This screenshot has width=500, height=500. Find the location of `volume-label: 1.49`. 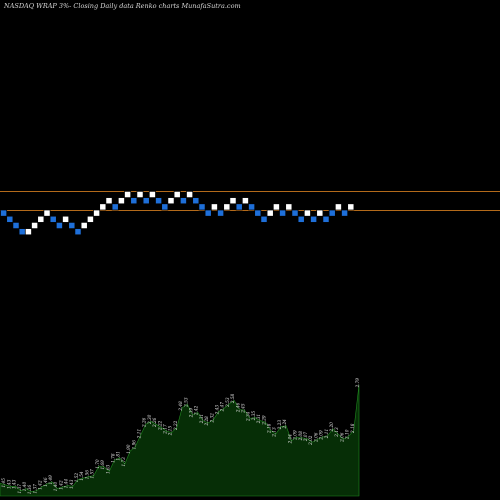

volume-label: 1.49 is located at coordinates (50, 480).